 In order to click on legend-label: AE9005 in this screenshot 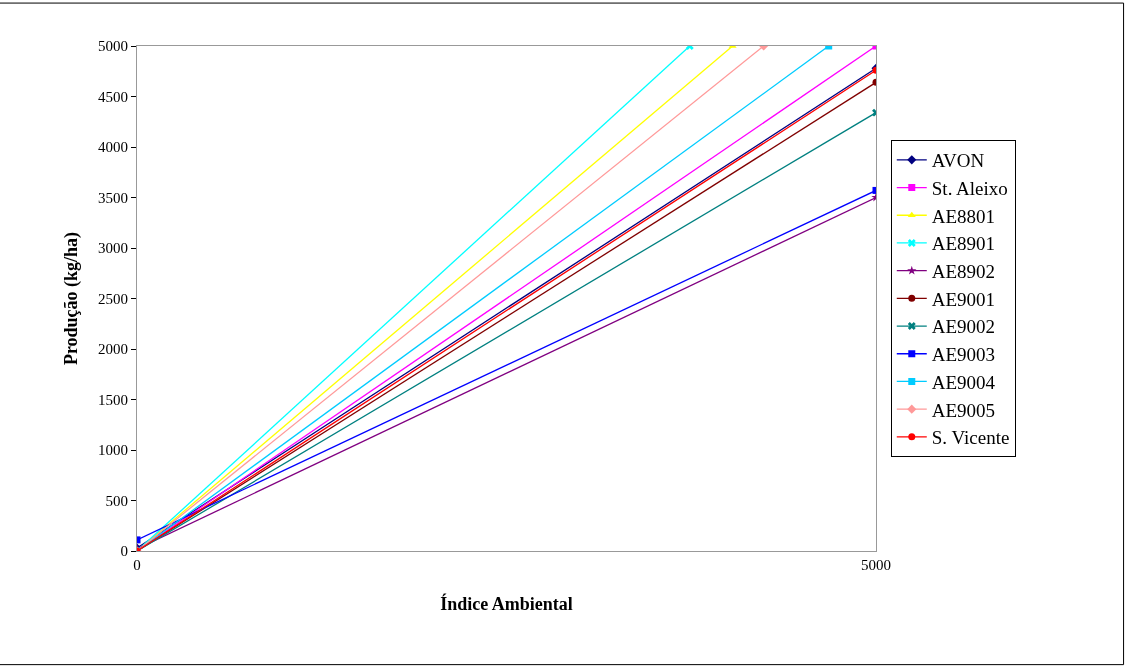, I will do `click(963, 410)`.